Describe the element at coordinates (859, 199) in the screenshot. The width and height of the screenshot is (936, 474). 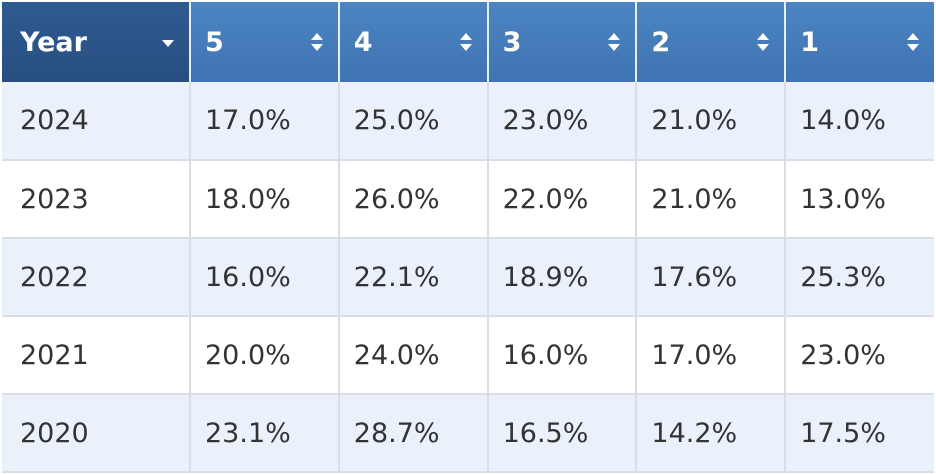
I see `cell-value: 13.0%` at that location.